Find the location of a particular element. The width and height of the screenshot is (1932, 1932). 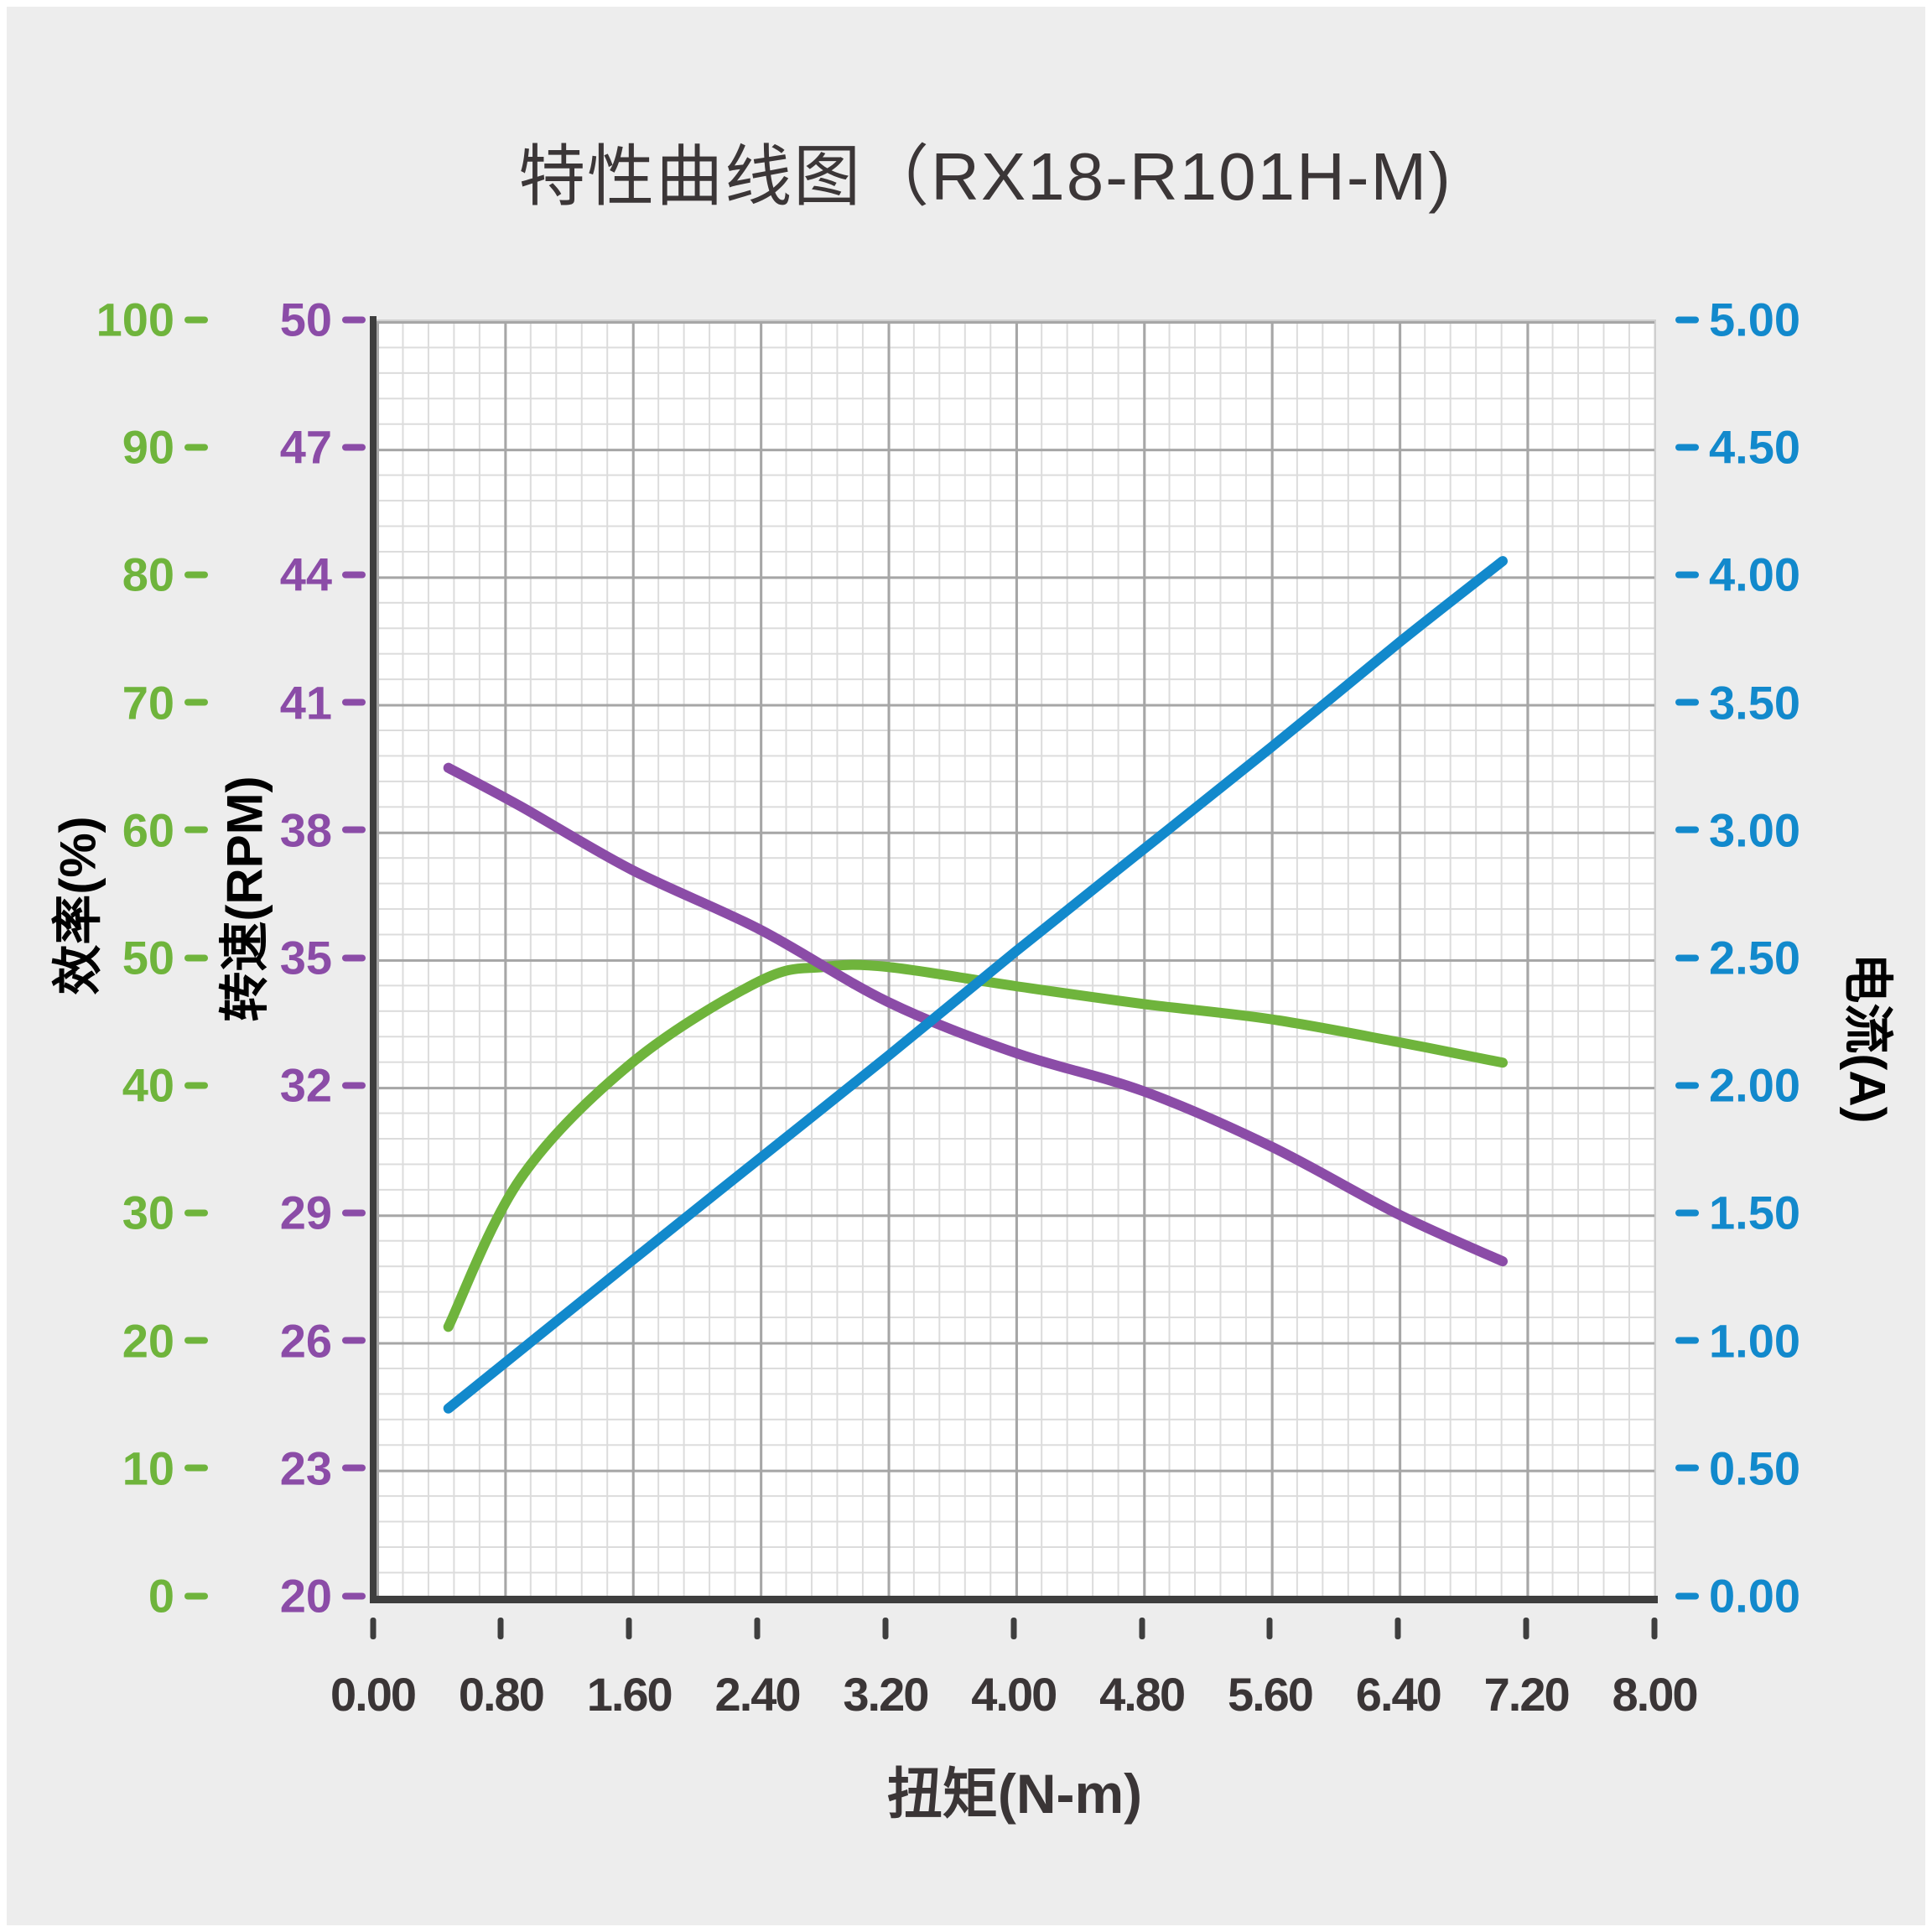

tick-label: 2.50 is located at coordinates (1754, 957).